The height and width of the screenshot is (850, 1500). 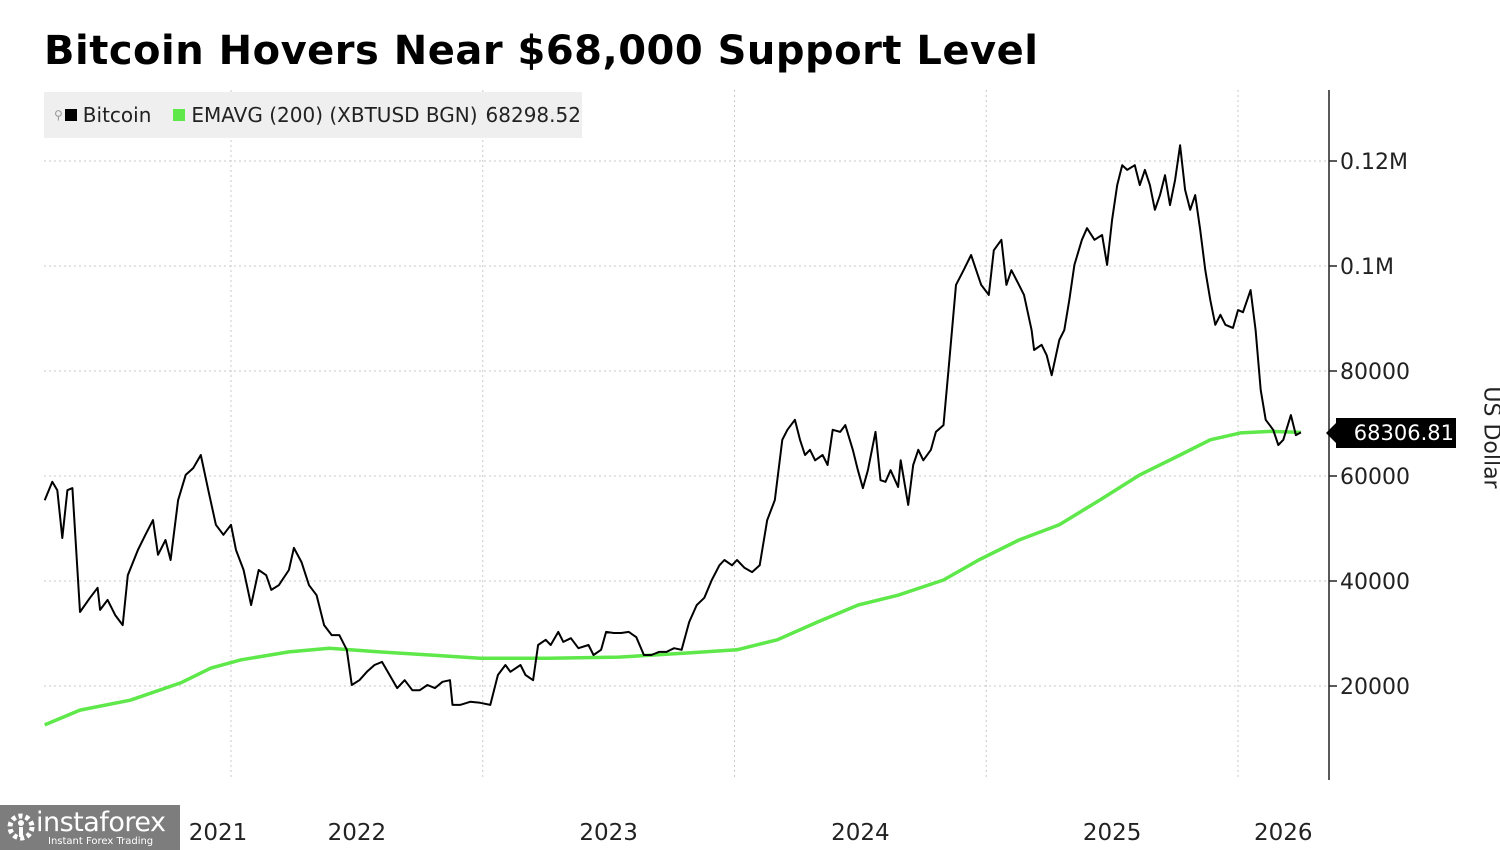 What do you see at coordinates (218, 833) in the screenshot?
I see `x-tick-label: 2021` at bounding box center [218, 833].